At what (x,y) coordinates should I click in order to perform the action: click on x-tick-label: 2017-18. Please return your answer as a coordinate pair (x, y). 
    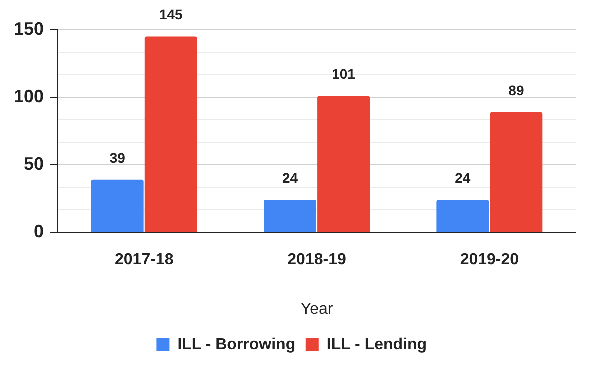
    Looking at the image, I should click on (144, 260).